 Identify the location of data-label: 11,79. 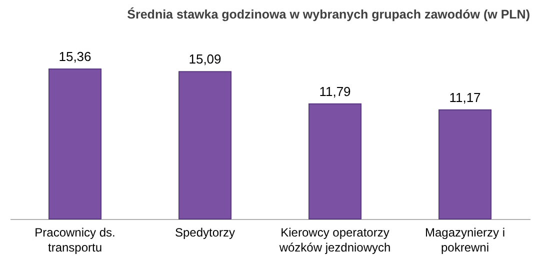
(335, 91).